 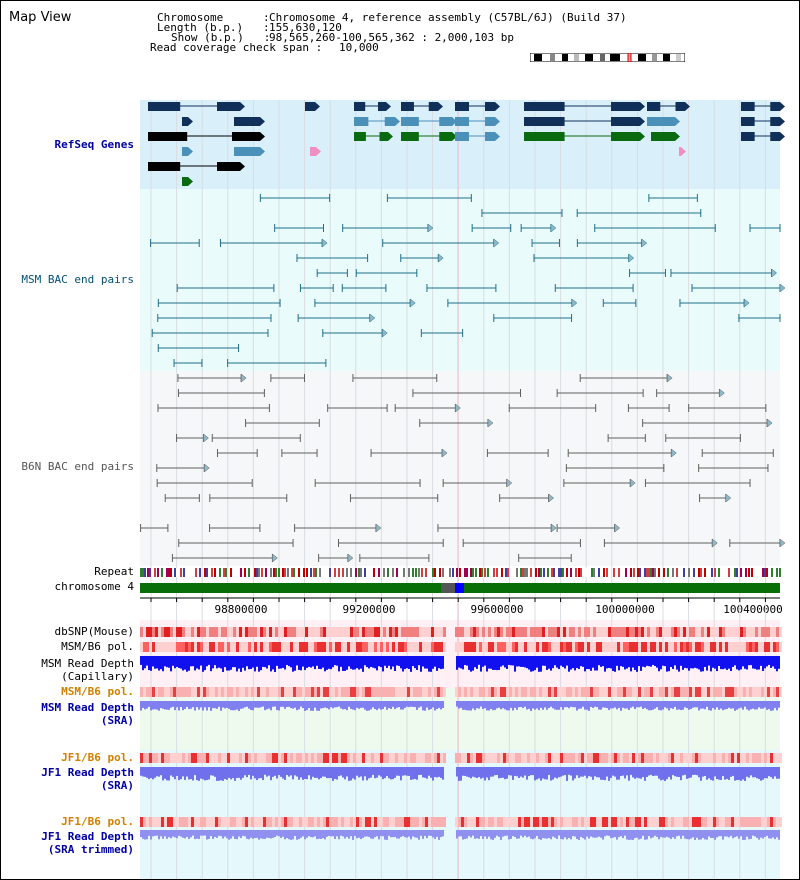 What do you see at coordinates (94, 631) in the screenshot?
I see `dbsnp-label: dbSNP(Mouse)` at bounding box center [94, 631].